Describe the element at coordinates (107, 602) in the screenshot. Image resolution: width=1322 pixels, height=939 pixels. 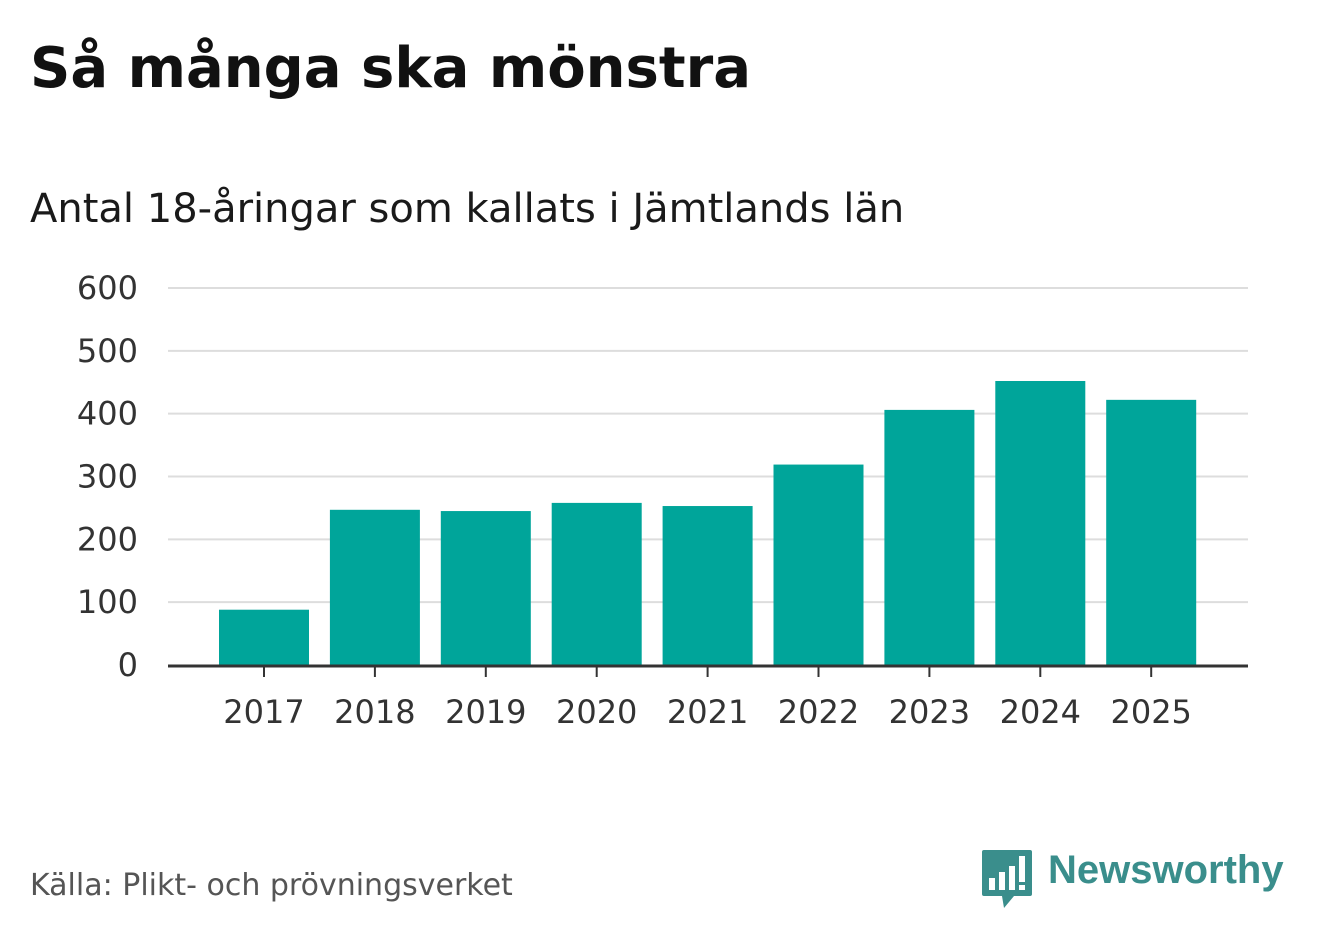
I see `y-tick-label: 100` at that location.